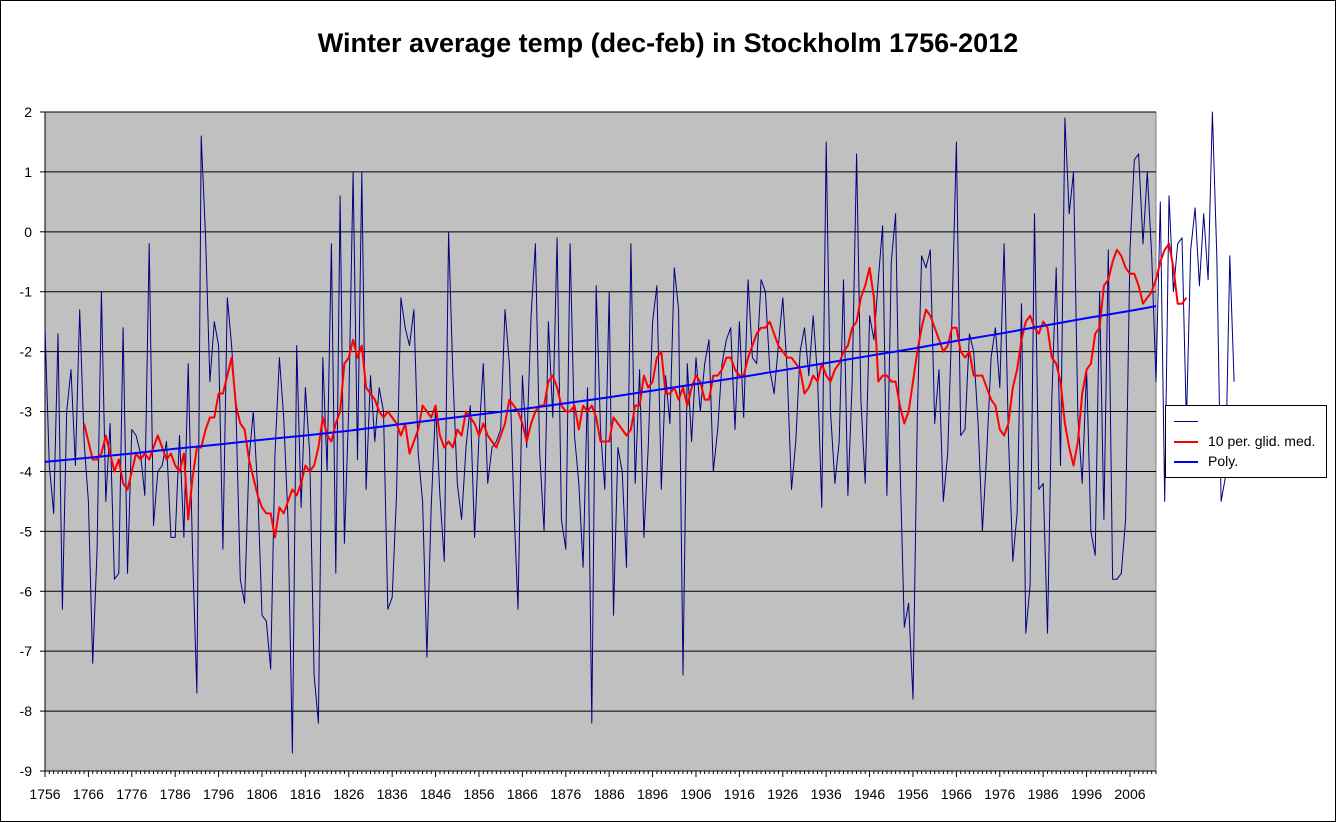 This screenshot has height=822, width=1336. What do you see at coordinates (88, 794) in the screenshot?
I see `x-tick-label: 1766` at bounding box center [88, 794].